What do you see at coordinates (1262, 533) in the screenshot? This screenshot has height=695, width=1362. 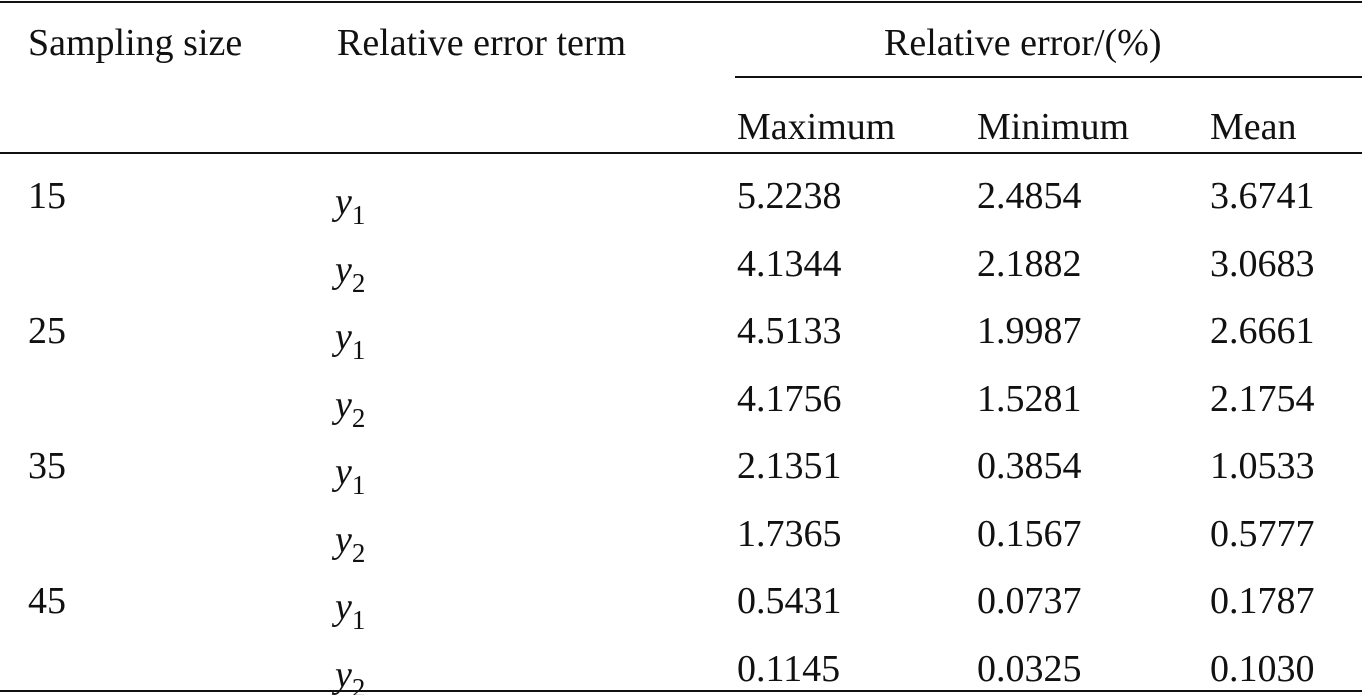 I see `value-cell: 0.5777` at bounding box center [1262, 533].